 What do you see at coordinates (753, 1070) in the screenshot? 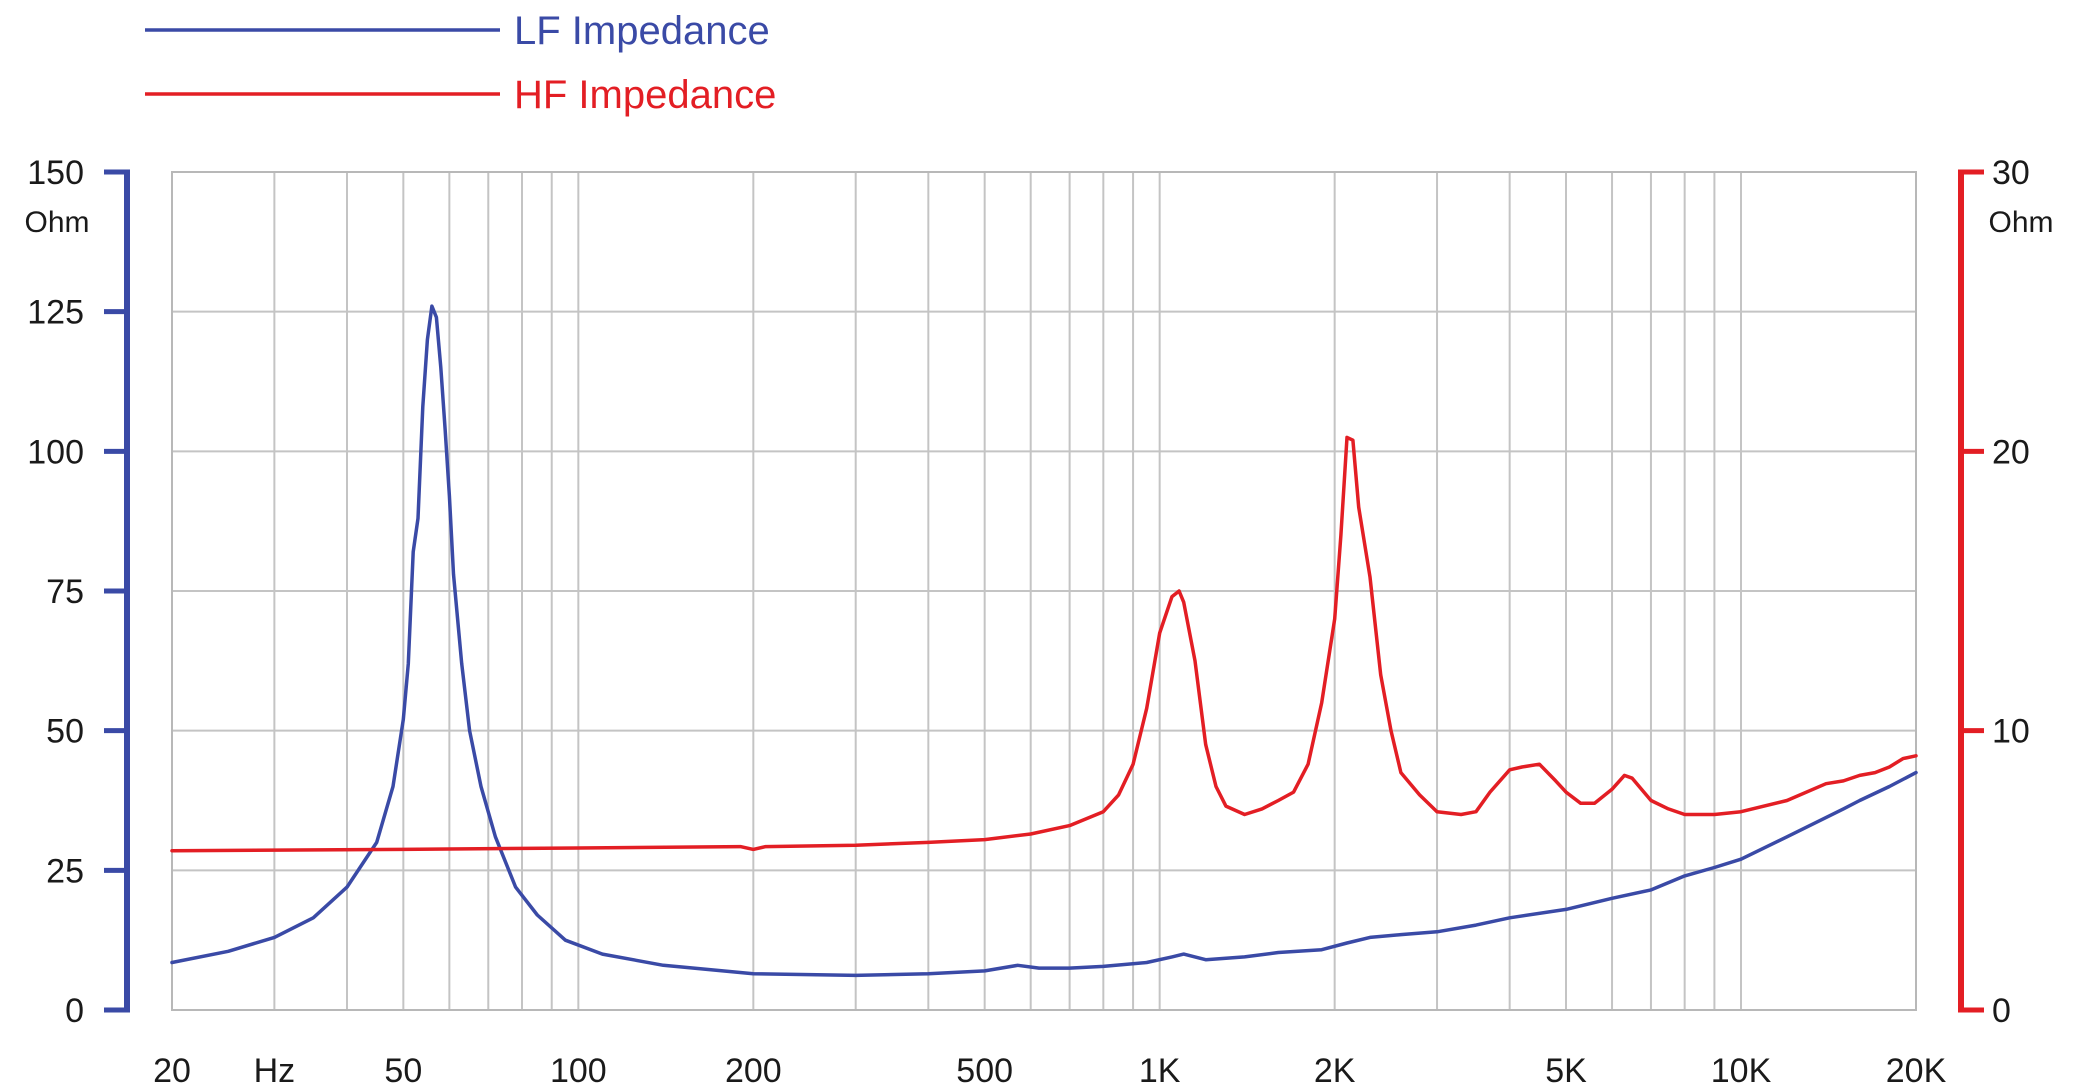
I see `x-axis-tick-label: 200` at bounding box center [753, 1070].